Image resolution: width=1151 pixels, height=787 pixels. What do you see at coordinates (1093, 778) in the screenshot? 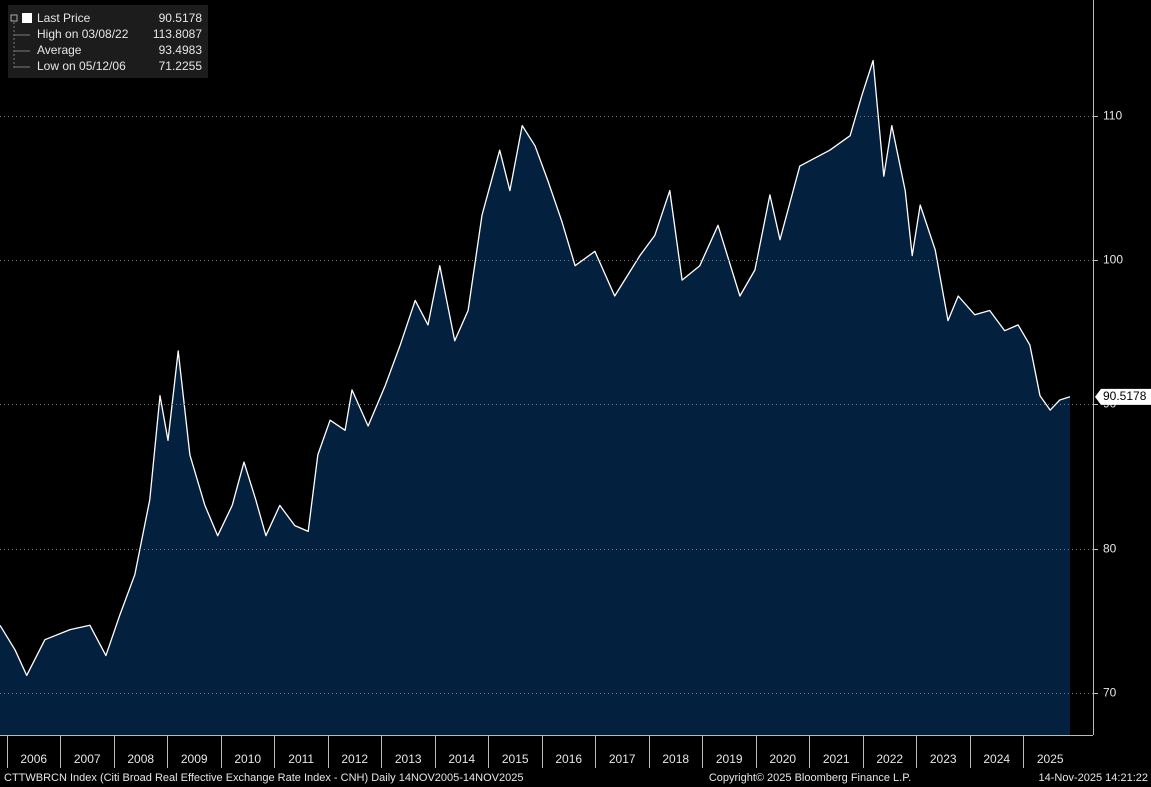
I see `footer-right: 14-Nov-2025 14:21:22` at bounding box center [1093, 778].